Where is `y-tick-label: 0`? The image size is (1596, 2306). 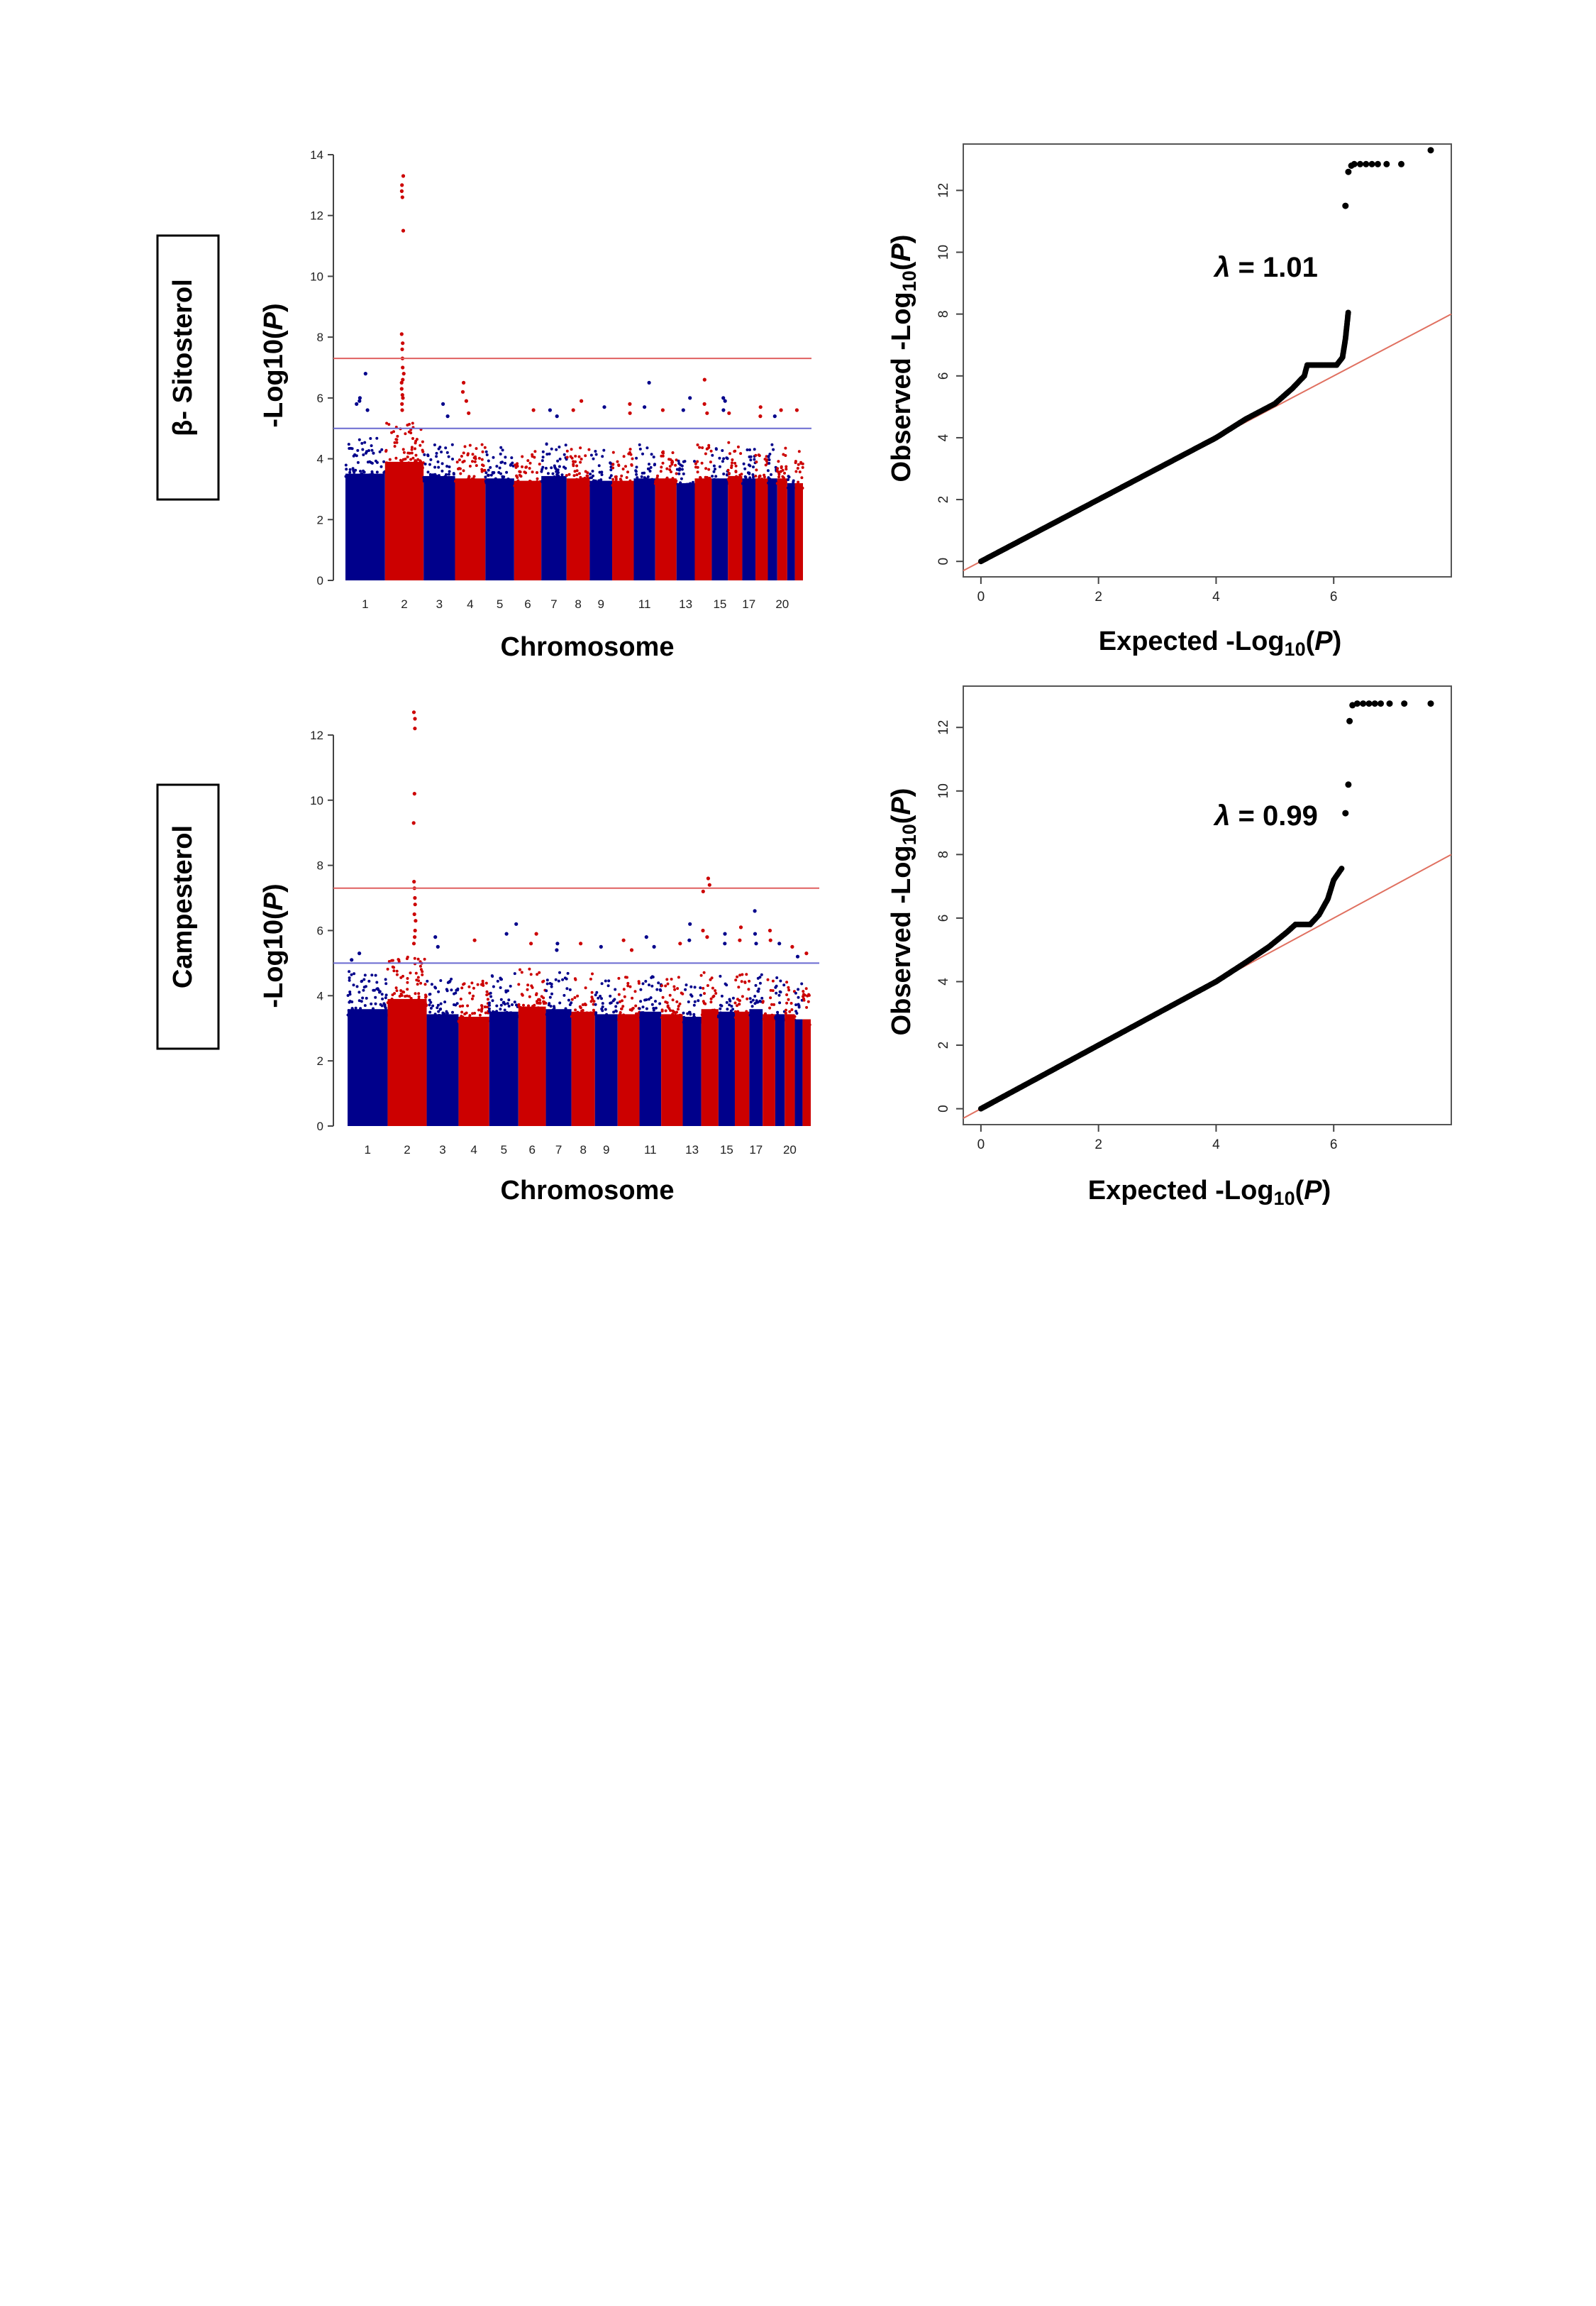
y-tick-label: 0 is located at coordinates (320, 580).